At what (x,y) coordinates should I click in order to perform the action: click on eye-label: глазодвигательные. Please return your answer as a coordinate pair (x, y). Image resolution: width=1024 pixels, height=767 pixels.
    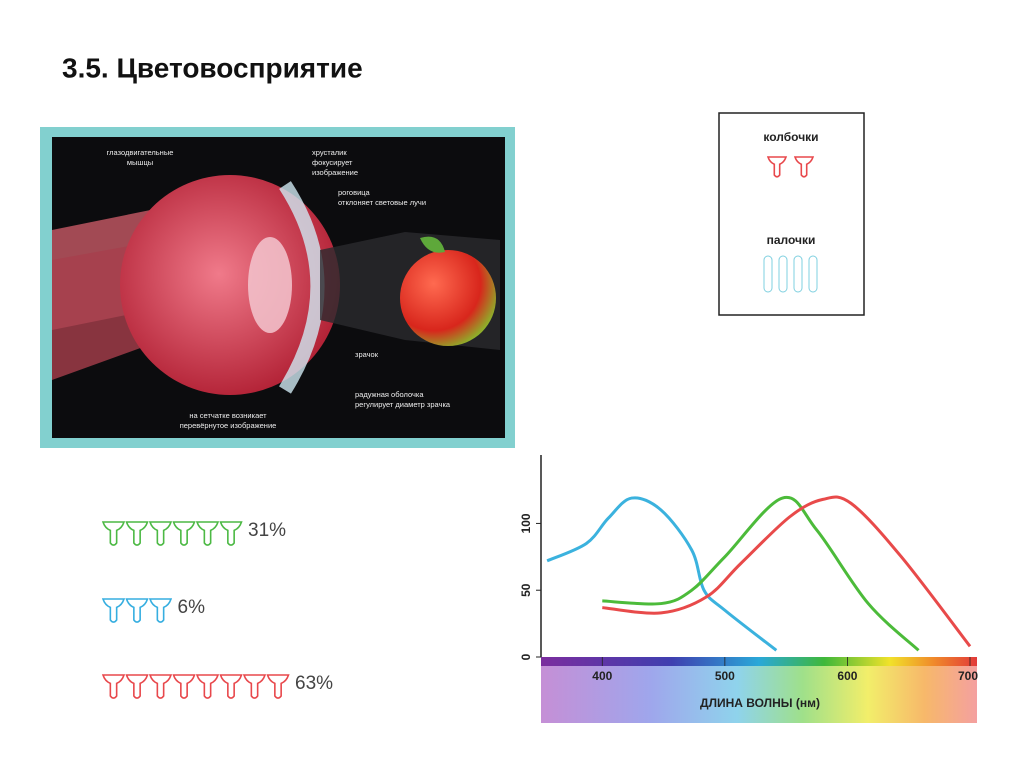
    Looking at the image, I should click on (140, 152).